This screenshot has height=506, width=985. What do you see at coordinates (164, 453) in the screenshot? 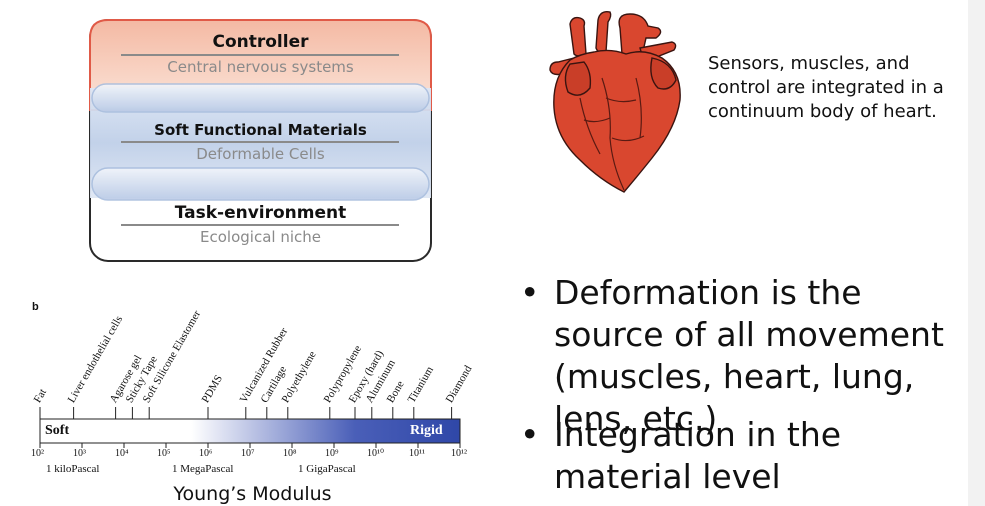
I see `tick-label-3: 10⁵` at bounding box center [164, 453].